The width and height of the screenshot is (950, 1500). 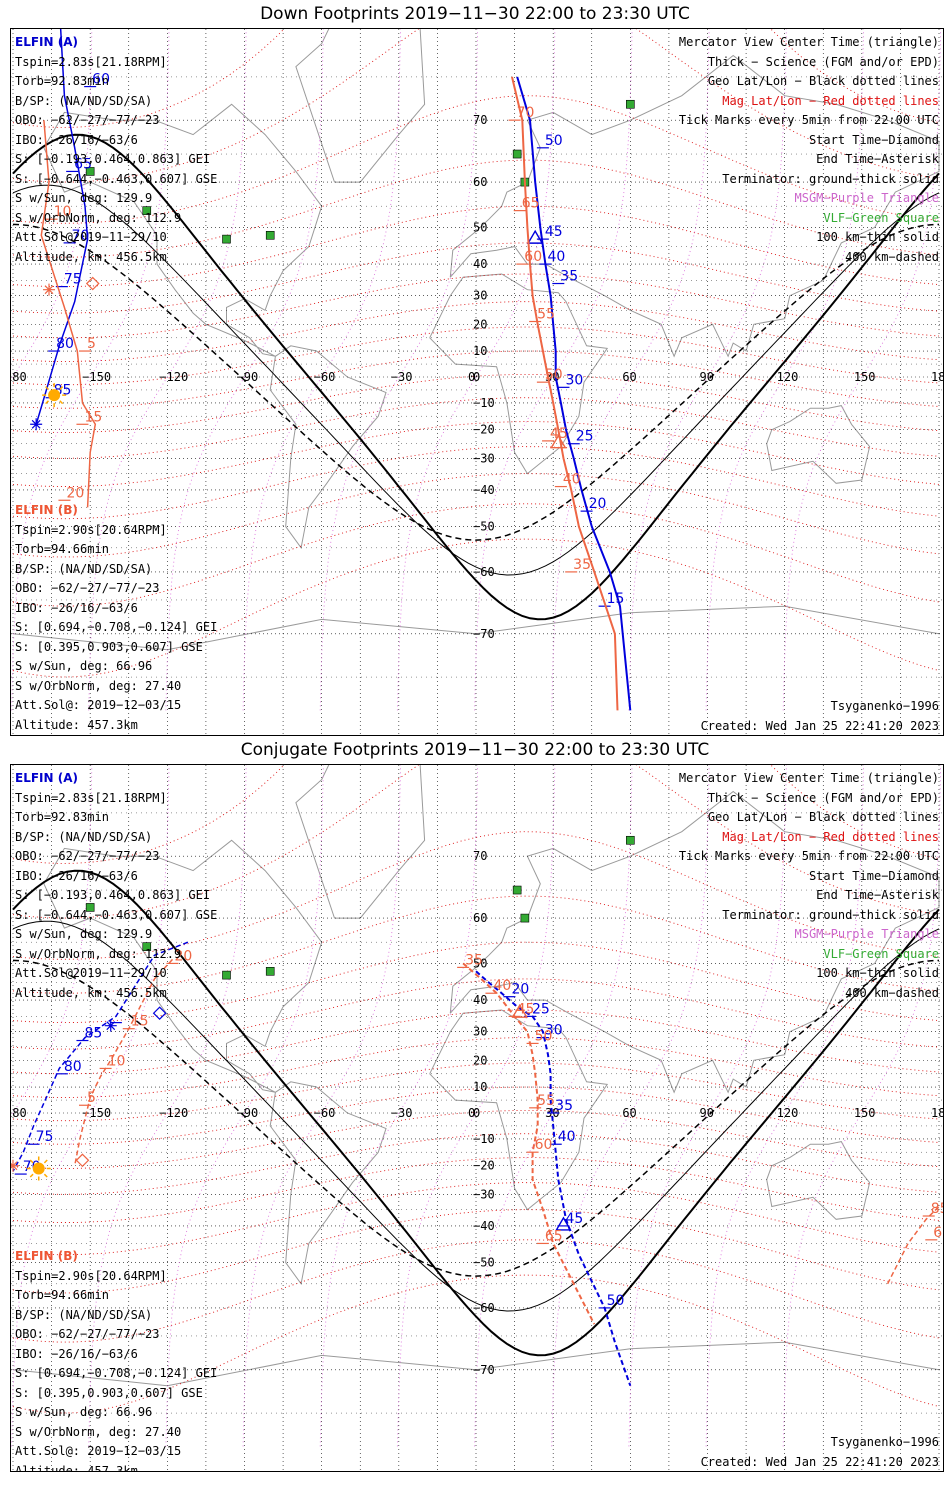 I want to click on track-tick-label: 35, so click(x=474, y=960).